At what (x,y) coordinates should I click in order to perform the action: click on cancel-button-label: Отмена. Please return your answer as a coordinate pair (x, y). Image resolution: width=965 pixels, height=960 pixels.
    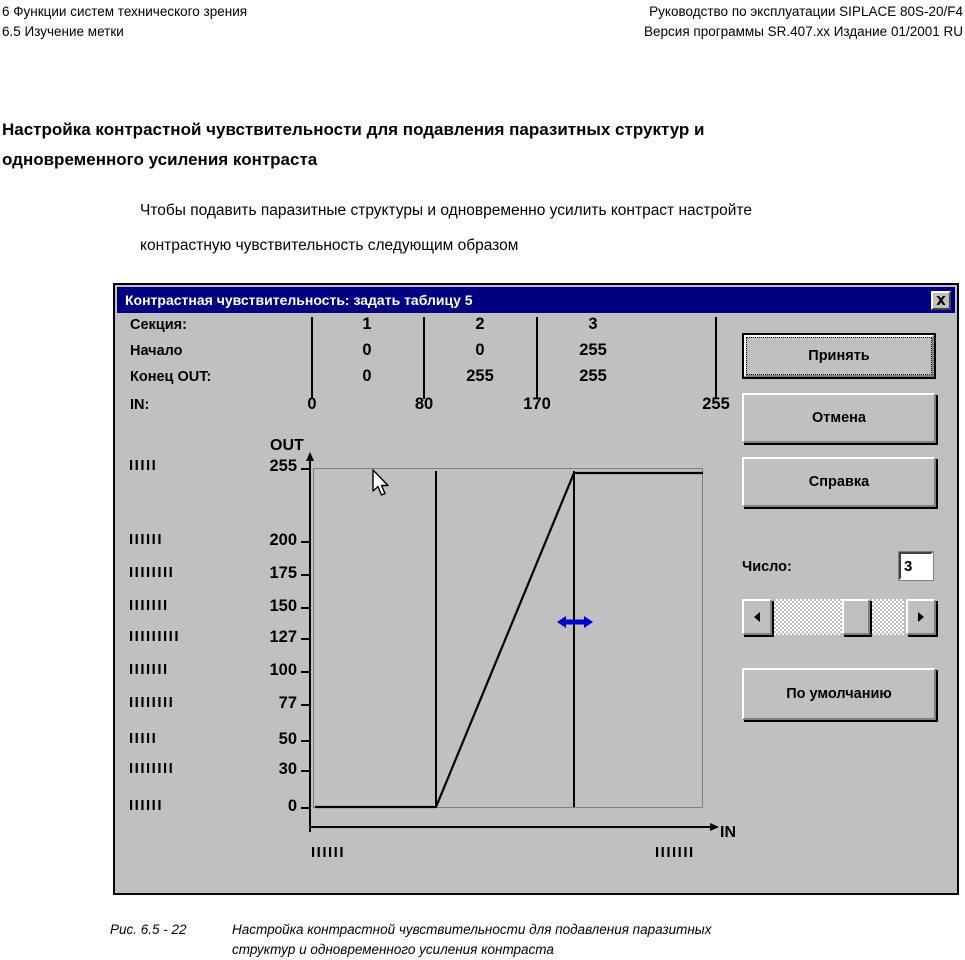
    Looking at the image, I should click on (839, 418).